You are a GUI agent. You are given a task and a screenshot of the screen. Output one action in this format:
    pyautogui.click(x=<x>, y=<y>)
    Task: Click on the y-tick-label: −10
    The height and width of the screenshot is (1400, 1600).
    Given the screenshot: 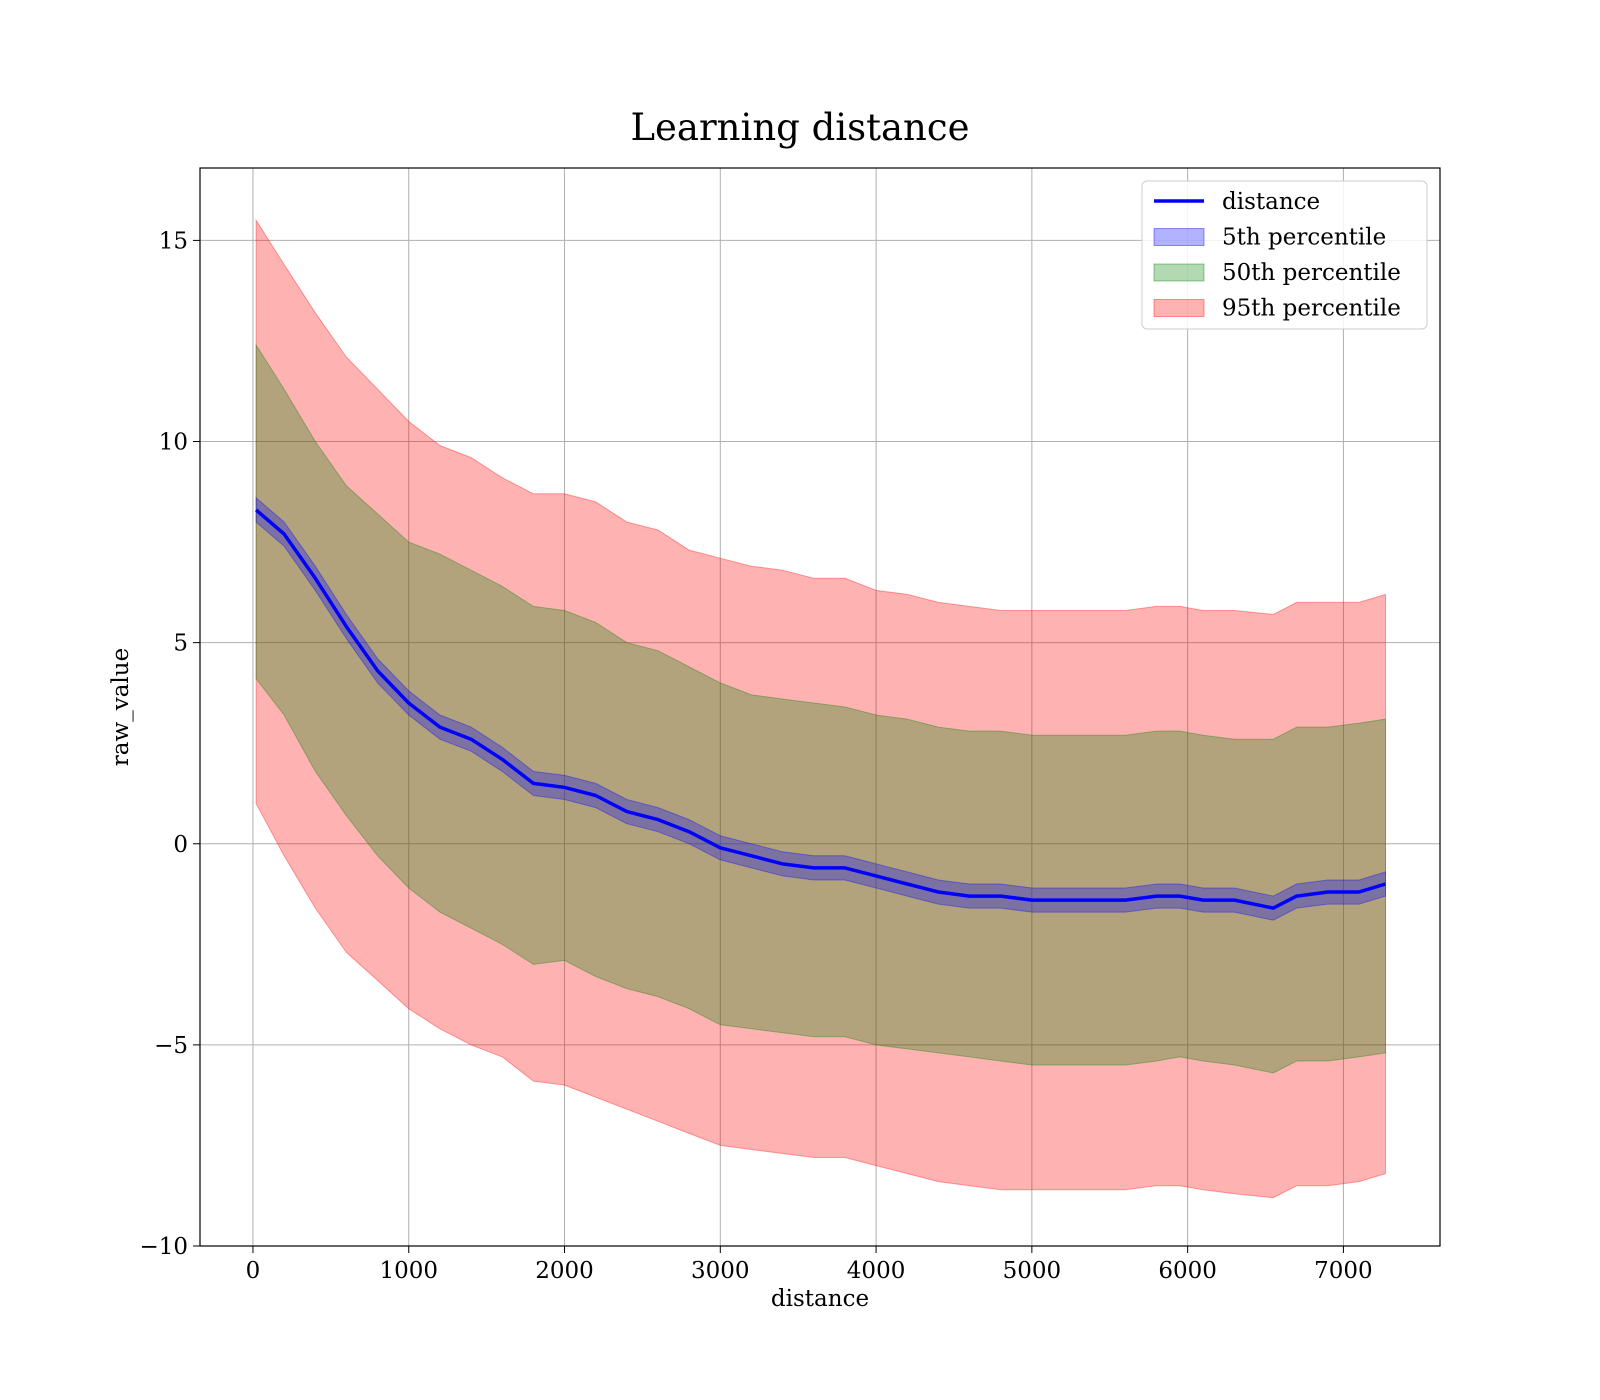 What is the action you would take?
    pyautogui.click(x=163, y=1247)
    